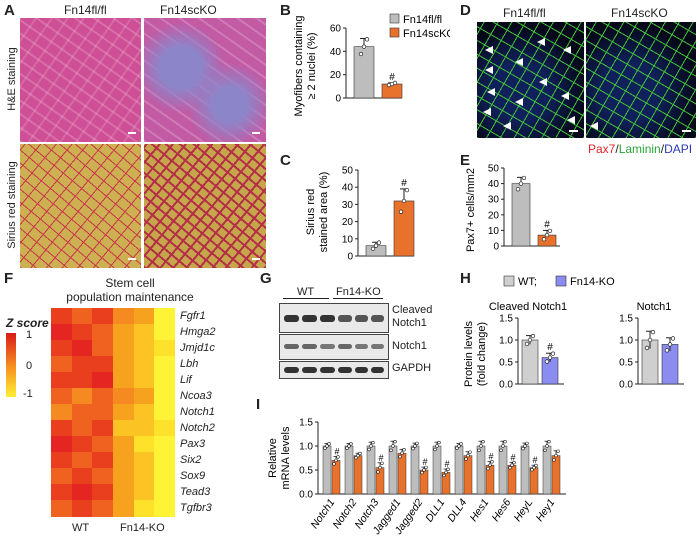  What do you see at coordinates (197, 428) in the screenshot?
I see `heatmap-gene-label: Notch2` at bounding box center [197, 428].